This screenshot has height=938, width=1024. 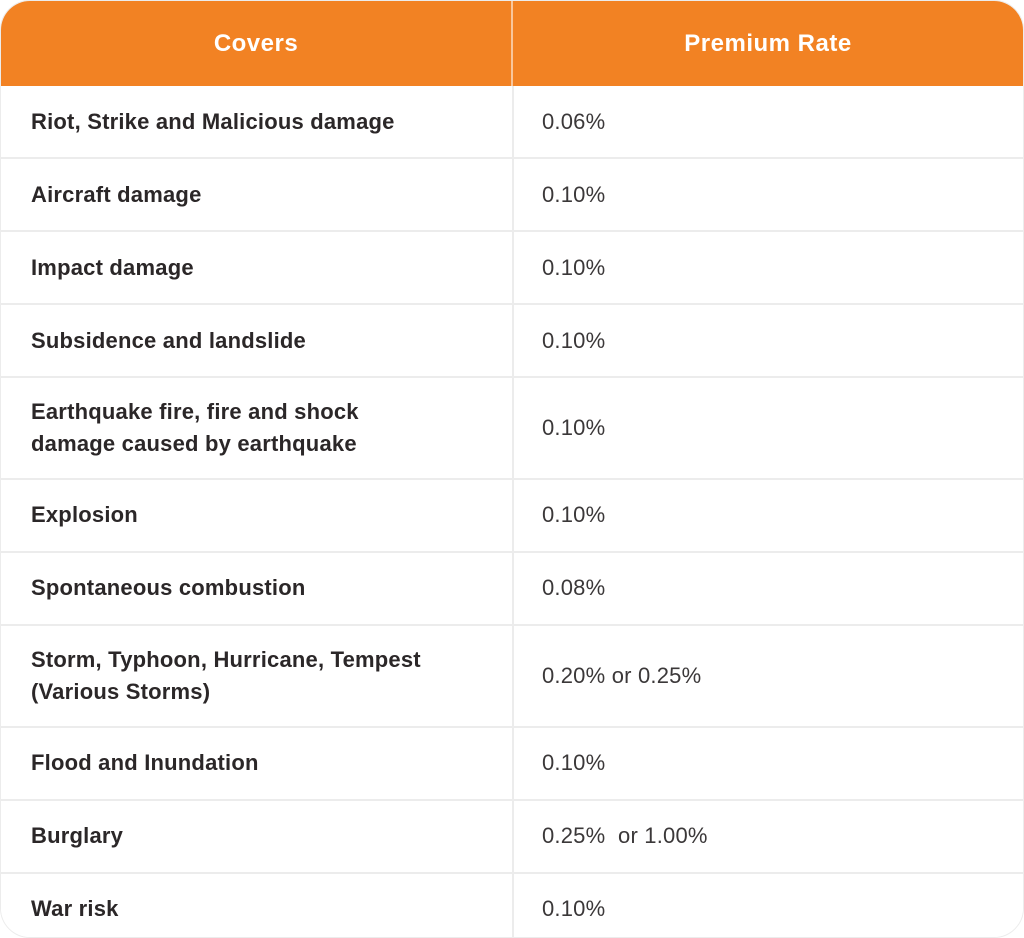 I want to click on table-row: Impact damage 0.10%, so click(x=512, y=268).